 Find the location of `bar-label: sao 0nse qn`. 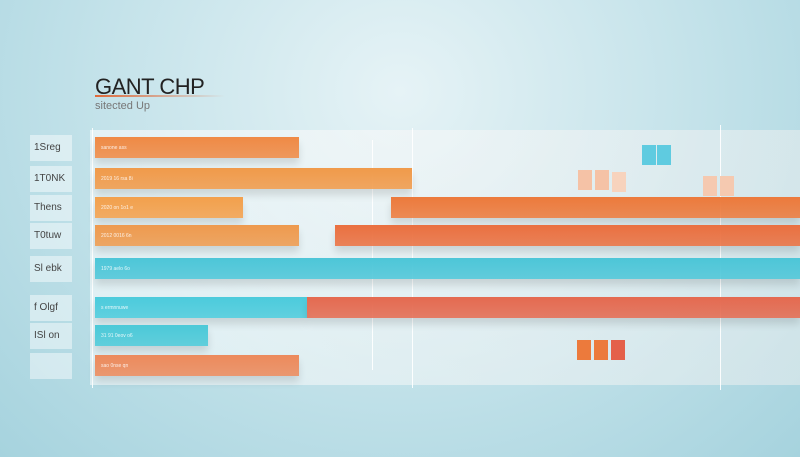

bar-label: sao 0nse qn is located at coordinates (115, 366).